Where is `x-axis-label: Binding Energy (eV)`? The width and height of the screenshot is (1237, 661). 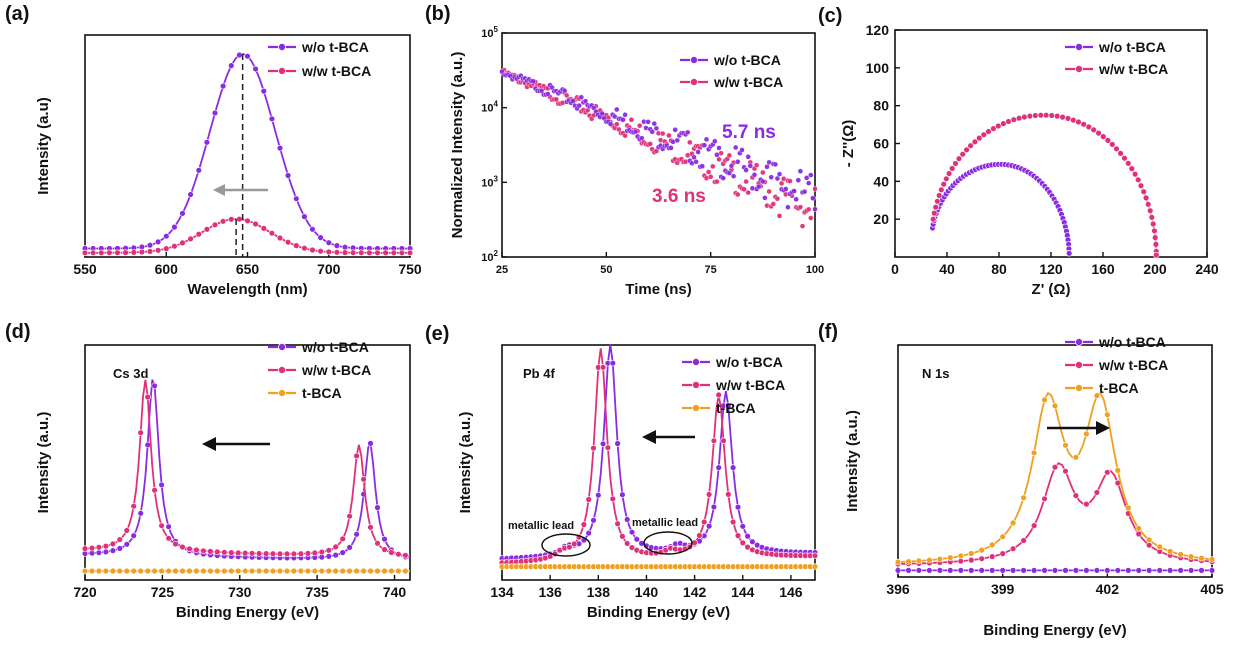 x-axis-label: Binding Energy (eV) is located at coordinates (1054, 630).